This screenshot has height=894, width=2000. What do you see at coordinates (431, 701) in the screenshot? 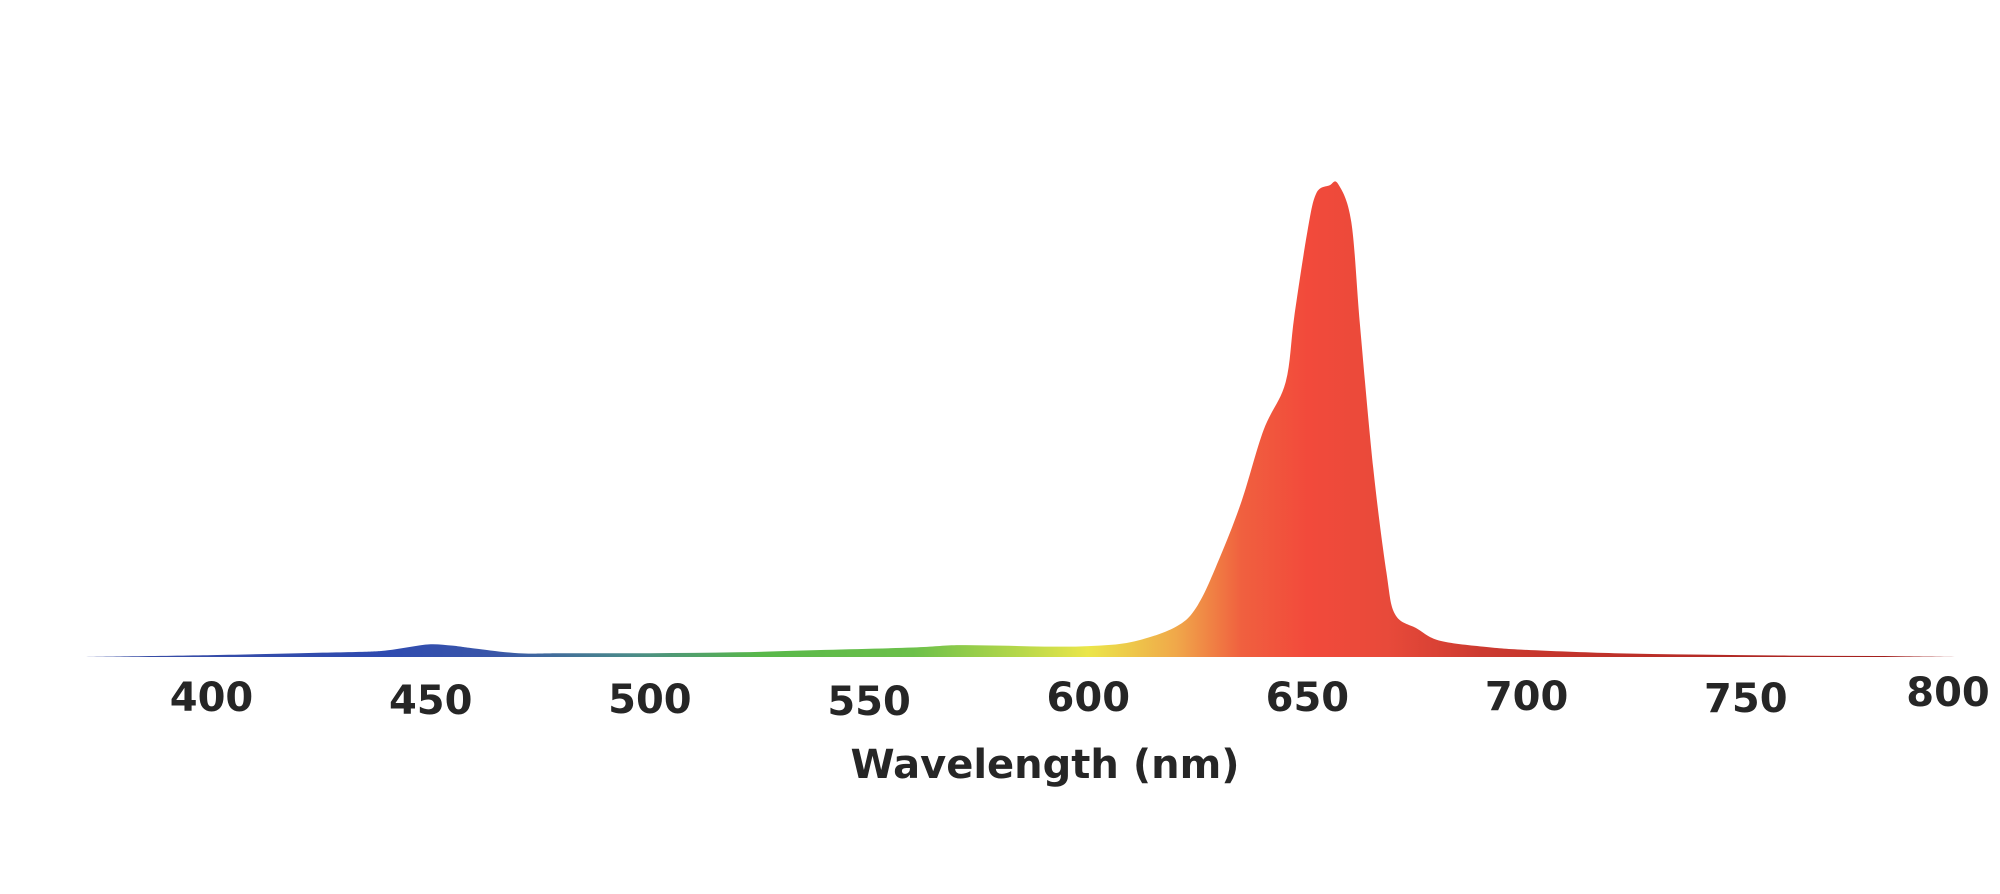
I see `x-tick-label-450: 450` at bounding box center [431, 701].